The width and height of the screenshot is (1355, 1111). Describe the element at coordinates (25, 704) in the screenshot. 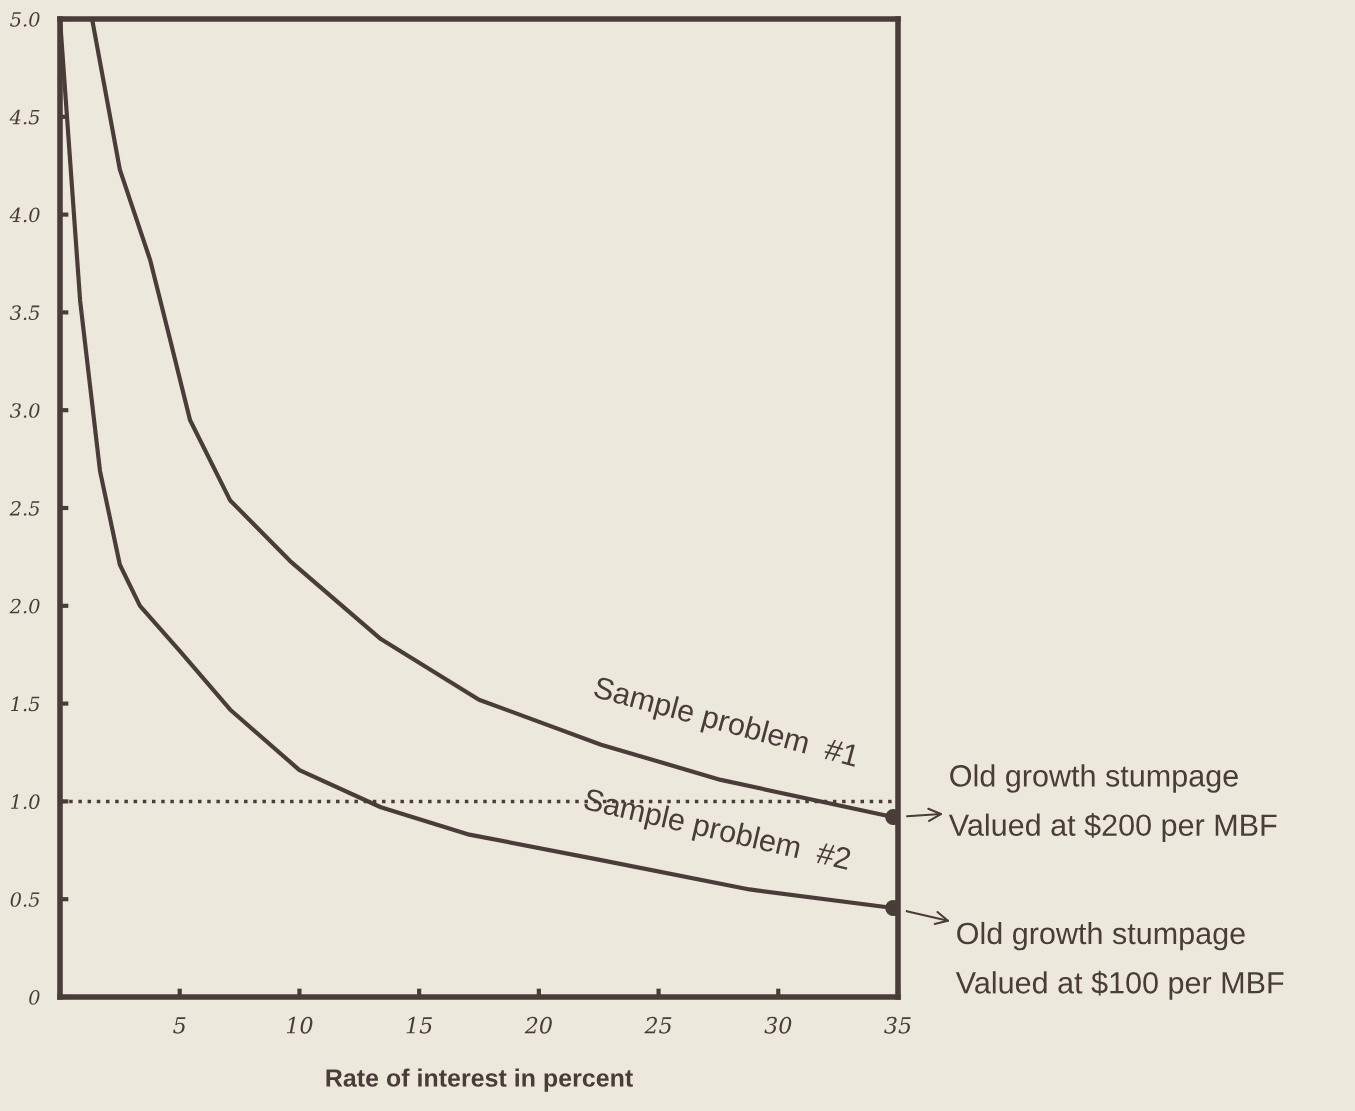

I see `y-tick-label: 1.5` at that location.